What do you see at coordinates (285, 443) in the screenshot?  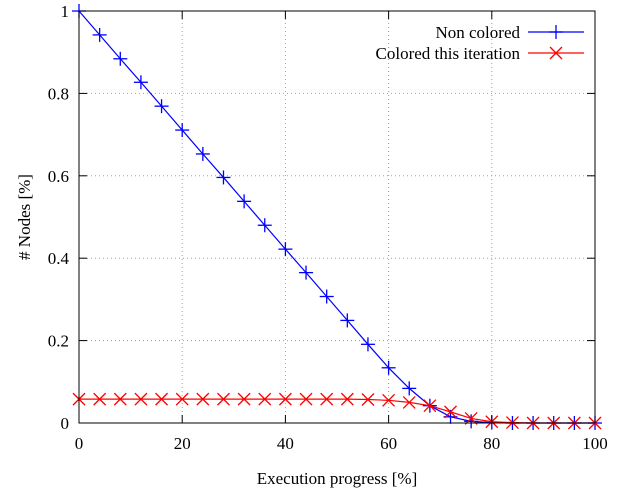 I see `x-tick-label: 40` at bounding box center [285, 443].